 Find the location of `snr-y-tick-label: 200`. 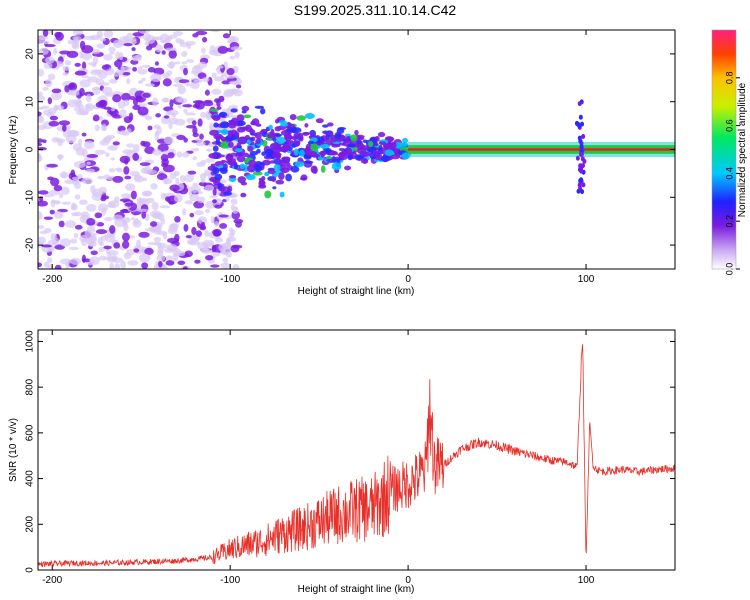

snr-y-tick-label: 200 is located at coordinates (30, 524).